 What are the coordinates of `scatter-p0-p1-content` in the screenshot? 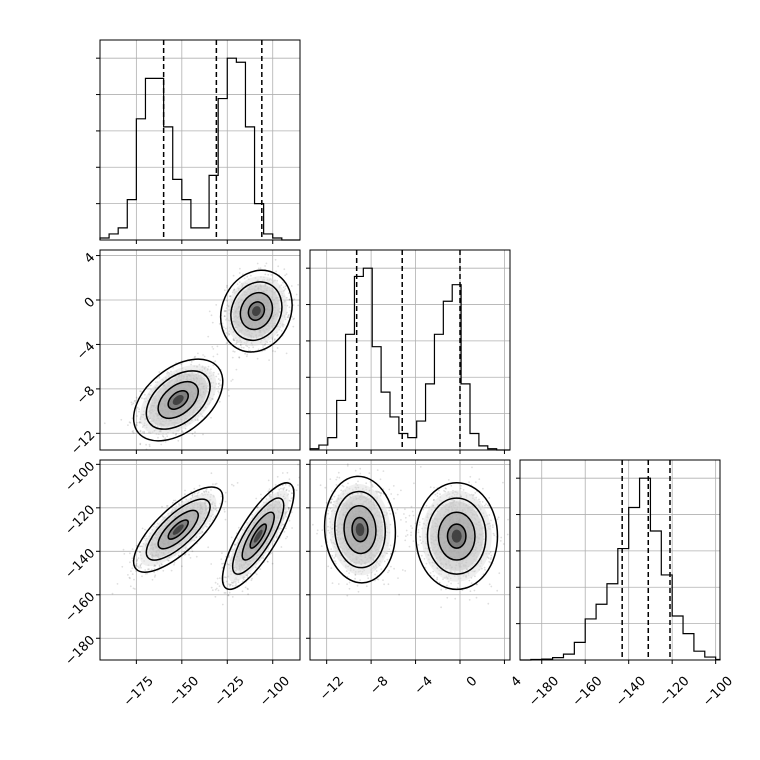 It's located at (201, 354).